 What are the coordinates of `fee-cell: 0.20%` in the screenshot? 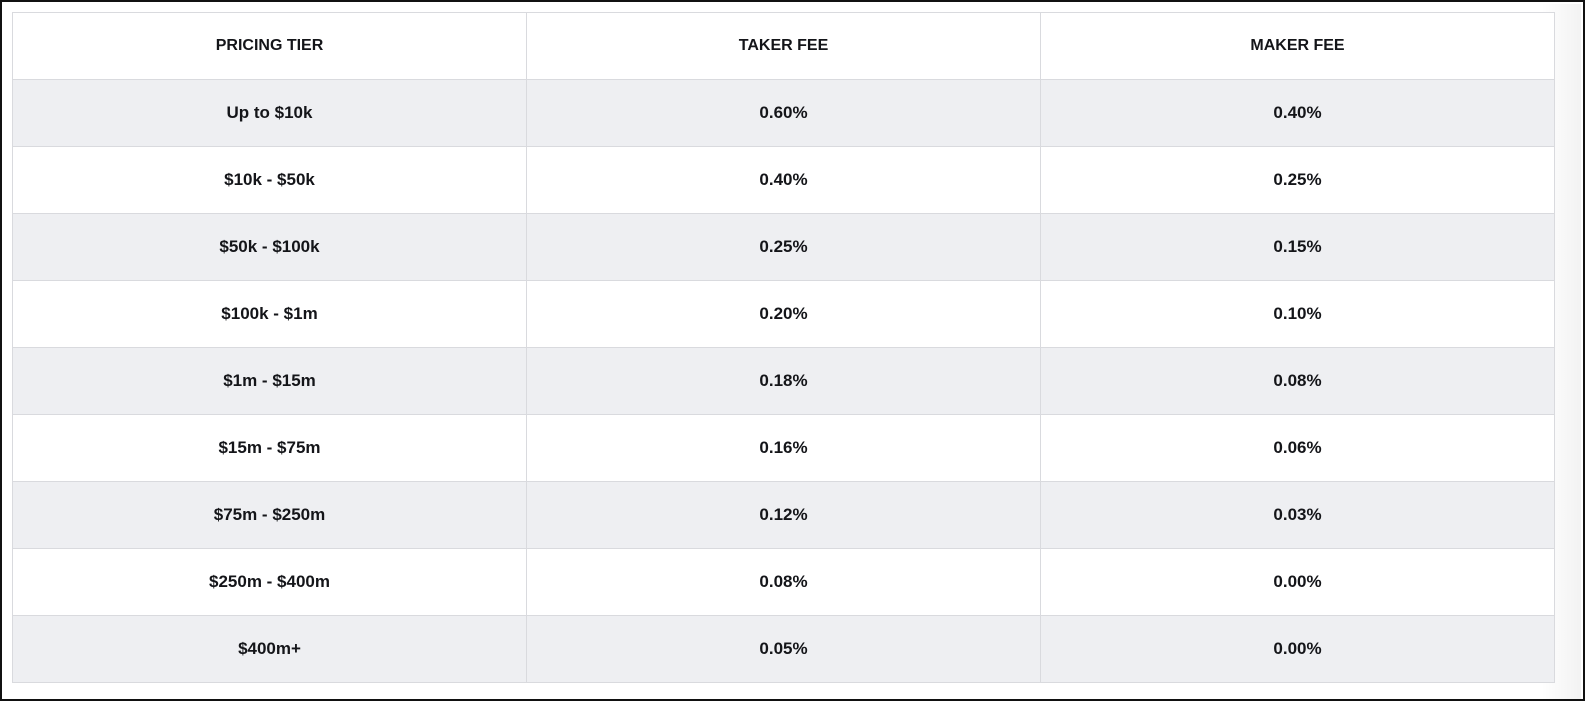 It's located at (783, 314).